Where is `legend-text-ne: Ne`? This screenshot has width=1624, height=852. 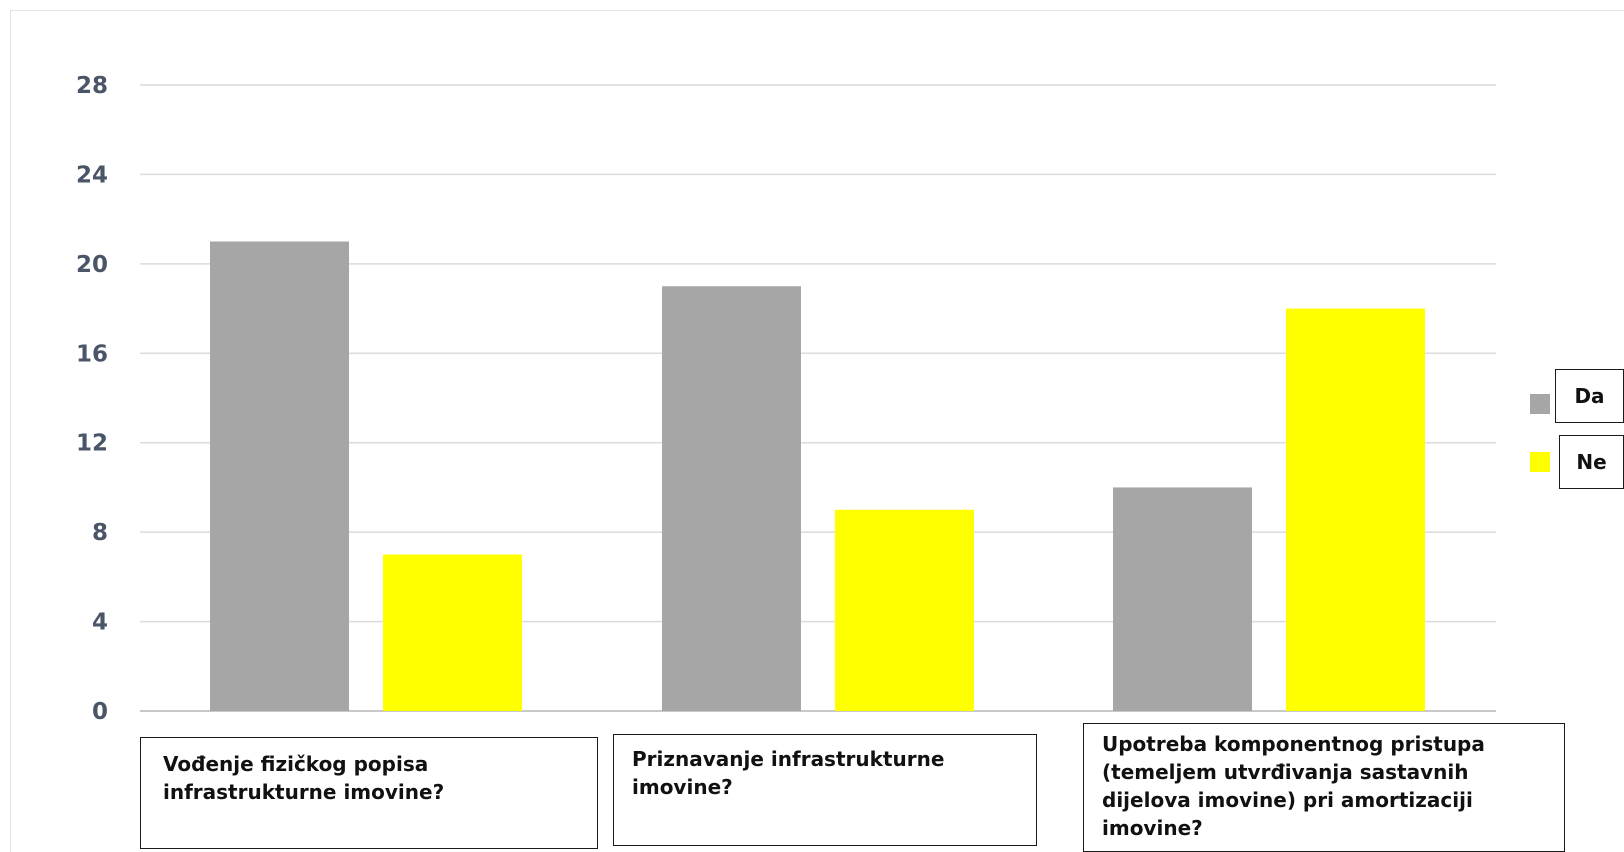
legend-text-ne: Ne is located at coordinates (1591, 462).